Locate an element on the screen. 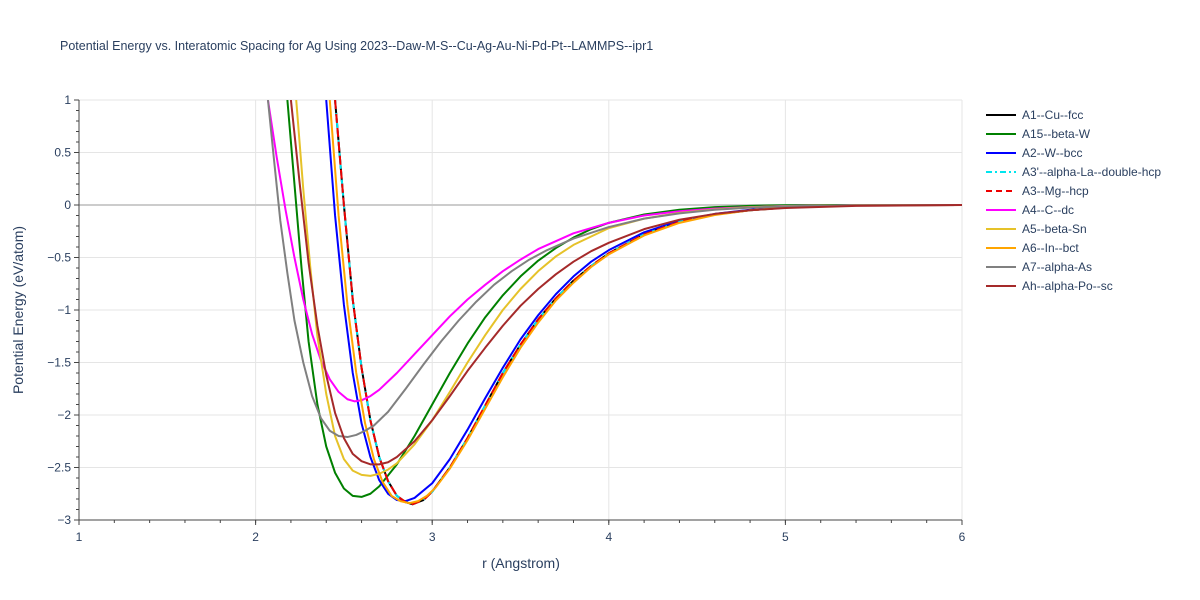 This screenshot has height=600, width=1200. legend-item: A2--W--bcc is located at coordinates (1034, 153).